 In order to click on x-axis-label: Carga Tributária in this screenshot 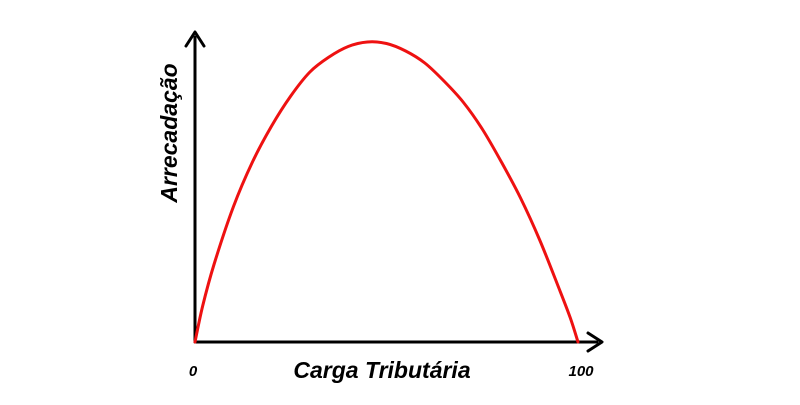, I will do `click(381, 370)`.